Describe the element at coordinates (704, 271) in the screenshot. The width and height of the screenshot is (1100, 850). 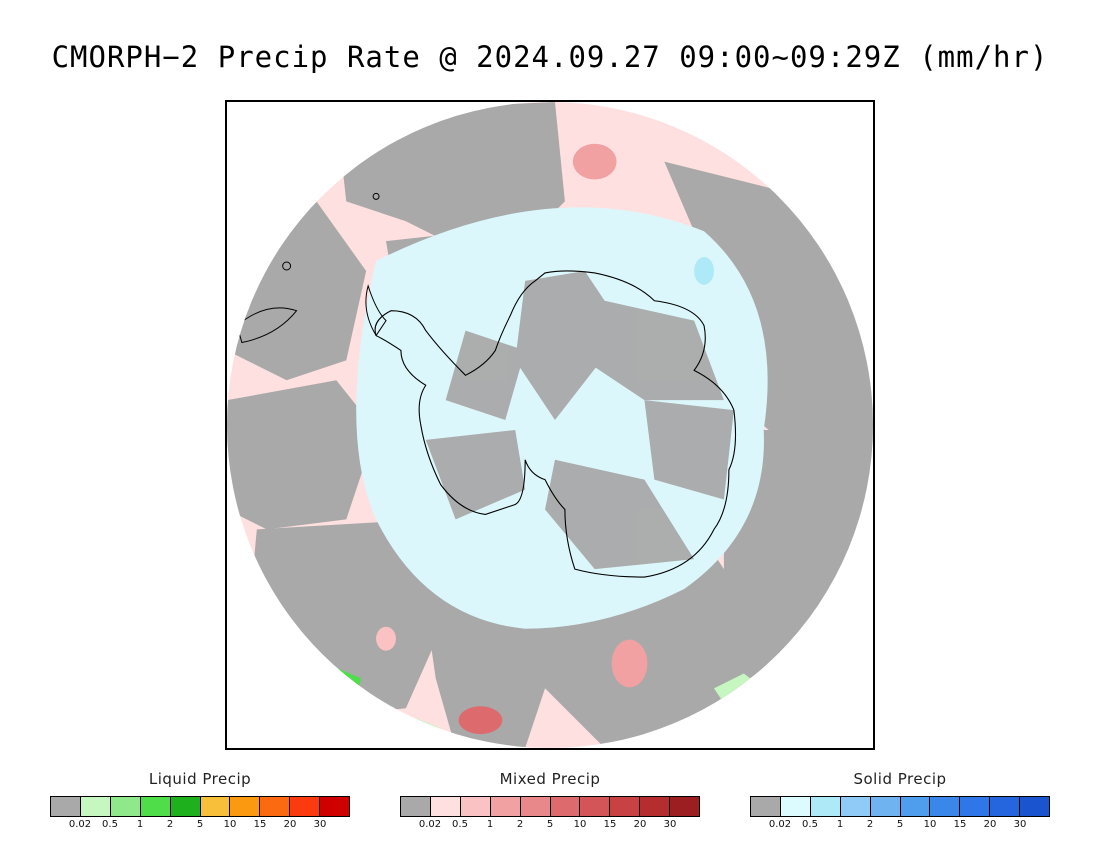
I see `solid-precip-patch` at that location.